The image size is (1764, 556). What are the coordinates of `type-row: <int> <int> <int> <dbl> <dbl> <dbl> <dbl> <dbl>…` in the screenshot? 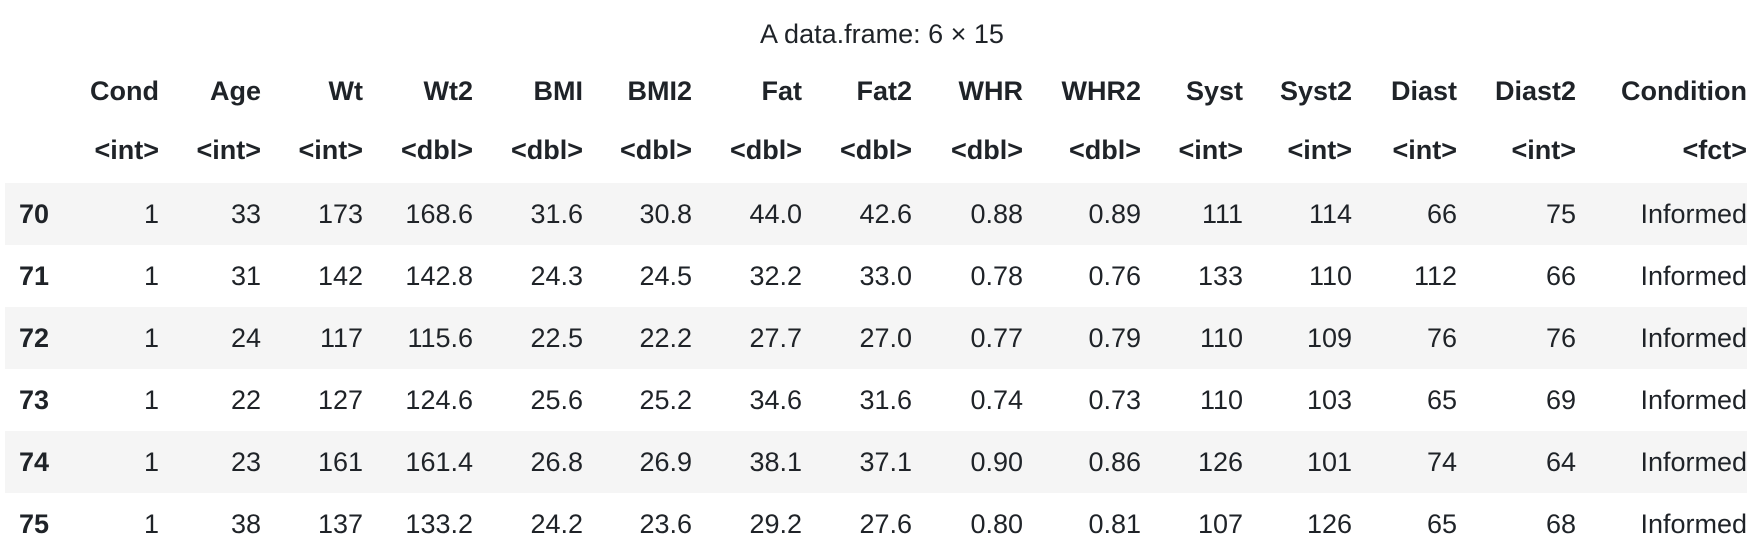 It's located at (876, 150).